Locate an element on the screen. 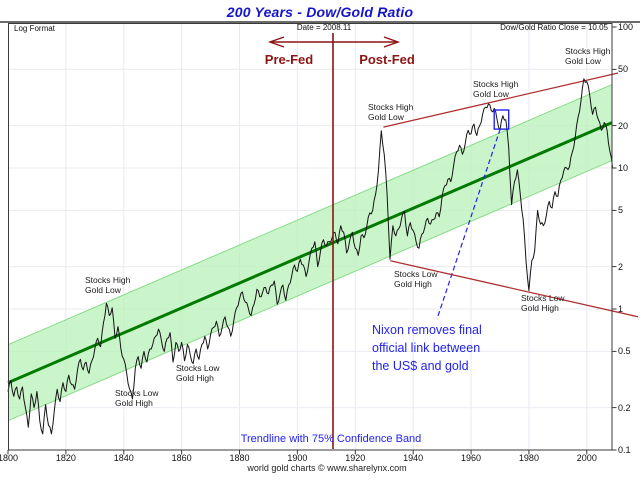 Image resolution: width=640 pixels, height=485 pixels. credit-line: world gold charts © www.sharelynx.com is located at coordinates (327, 468).